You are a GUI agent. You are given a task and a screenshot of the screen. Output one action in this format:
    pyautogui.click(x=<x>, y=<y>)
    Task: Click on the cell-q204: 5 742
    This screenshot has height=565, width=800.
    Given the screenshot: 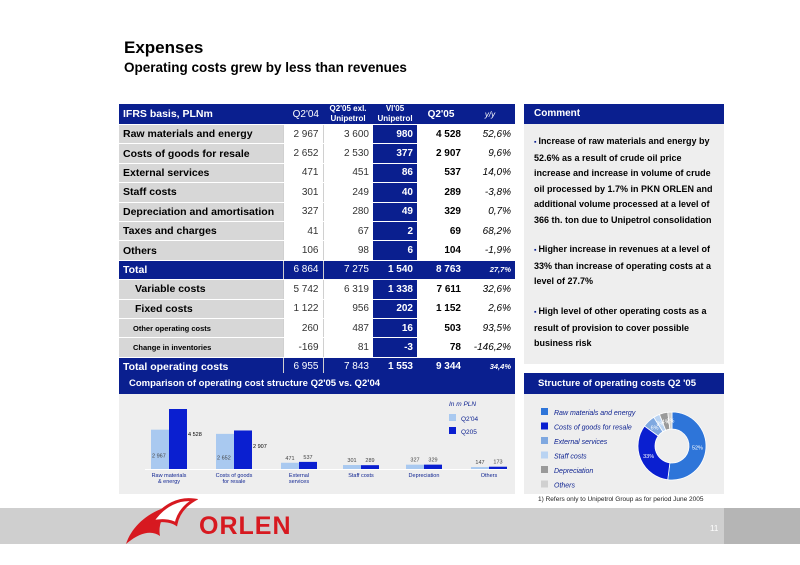 What is the action you would take?
    pyautogui.click(x=302, y=289)
    